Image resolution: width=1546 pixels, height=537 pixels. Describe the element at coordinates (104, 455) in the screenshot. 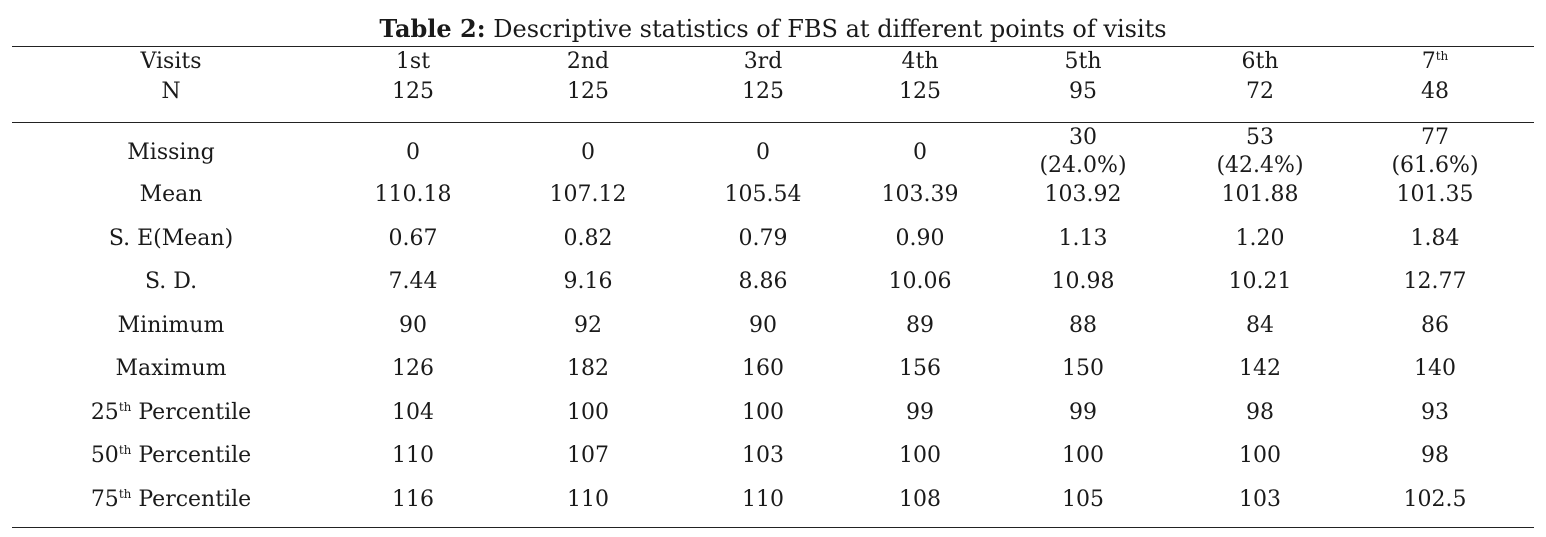

I see `row-label-text: 50` at that location.